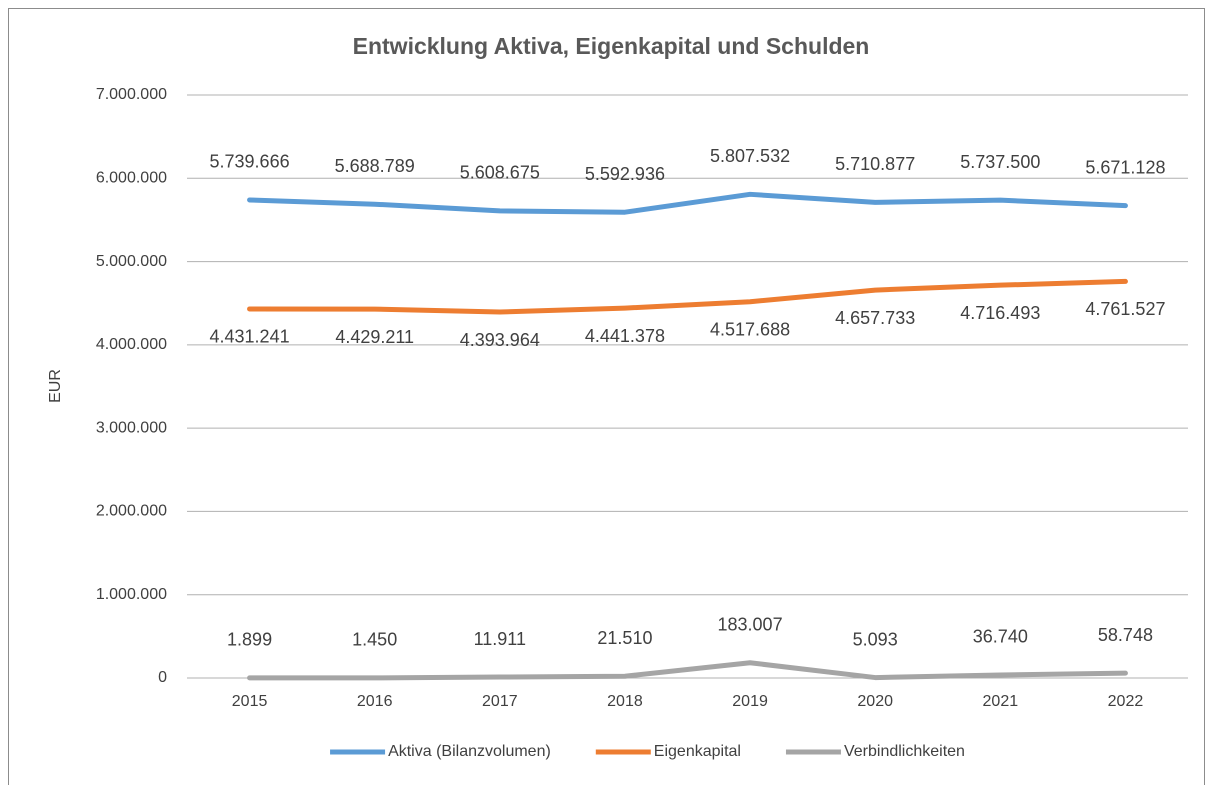  What do you see at coordinates (1125, 309) in the screenshot?
I see `data-label: 4.761.527` at bounding box center [1125, 309].